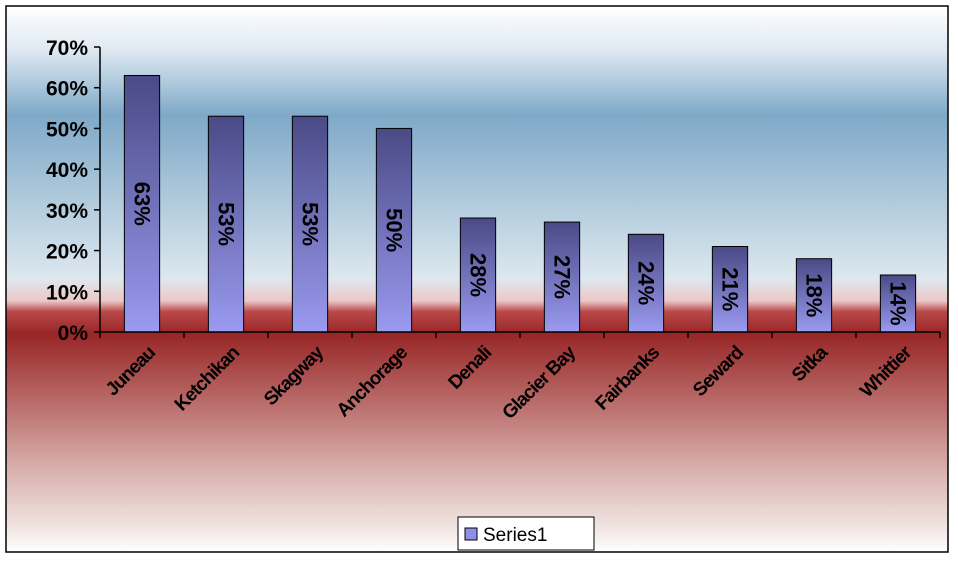 Image resolution: width=958 pixels, height=566 pixels. What do you see at coordinates (394, 230) in the screenshot?
I see `data-label: 50%` at bounding box center [394, 230].